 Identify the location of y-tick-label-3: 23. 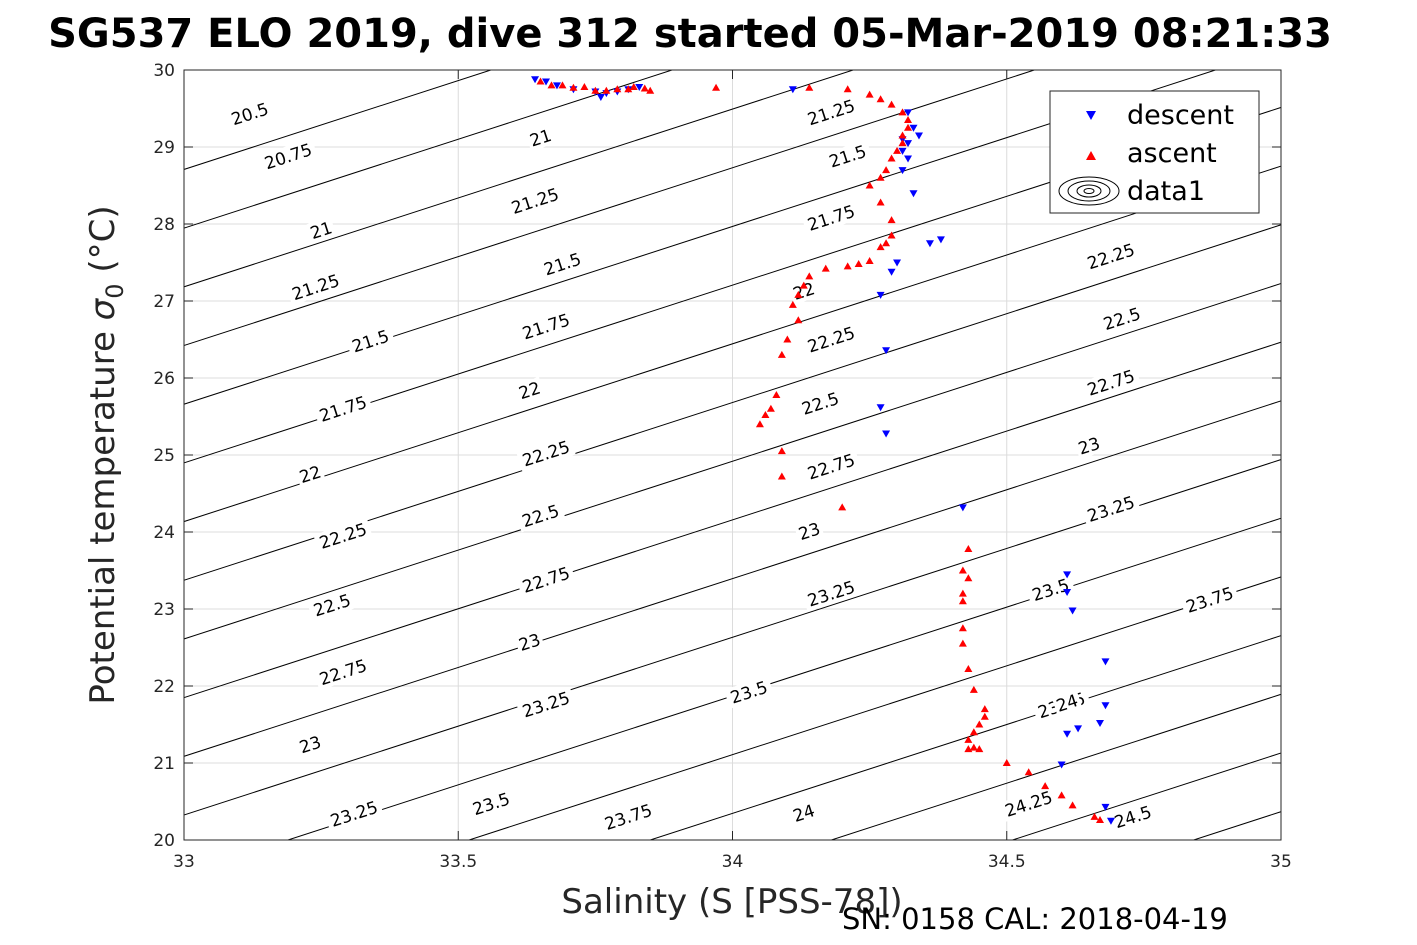
(164, 610).